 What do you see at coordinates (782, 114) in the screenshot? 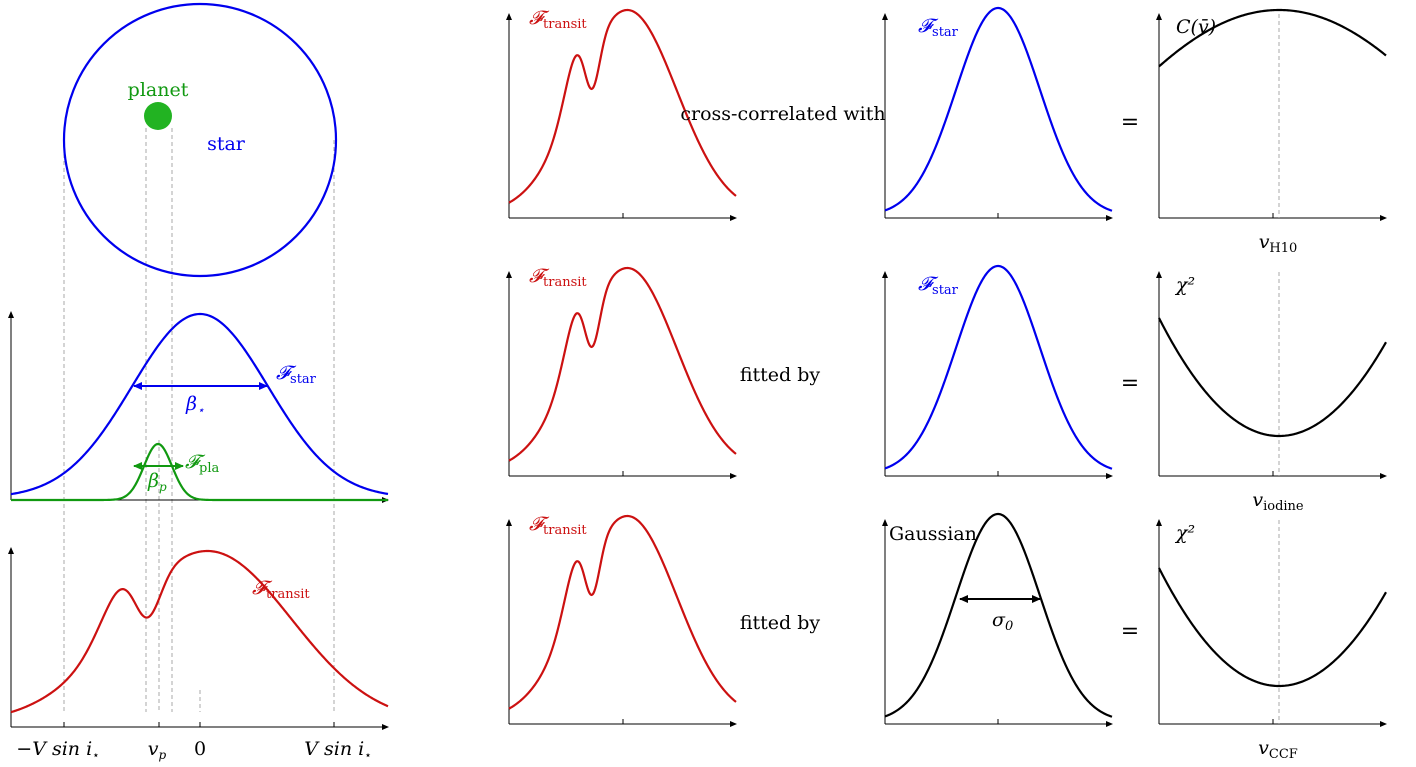
I see `operator-label: cross-correlated with` at bounding box center [782, 114].